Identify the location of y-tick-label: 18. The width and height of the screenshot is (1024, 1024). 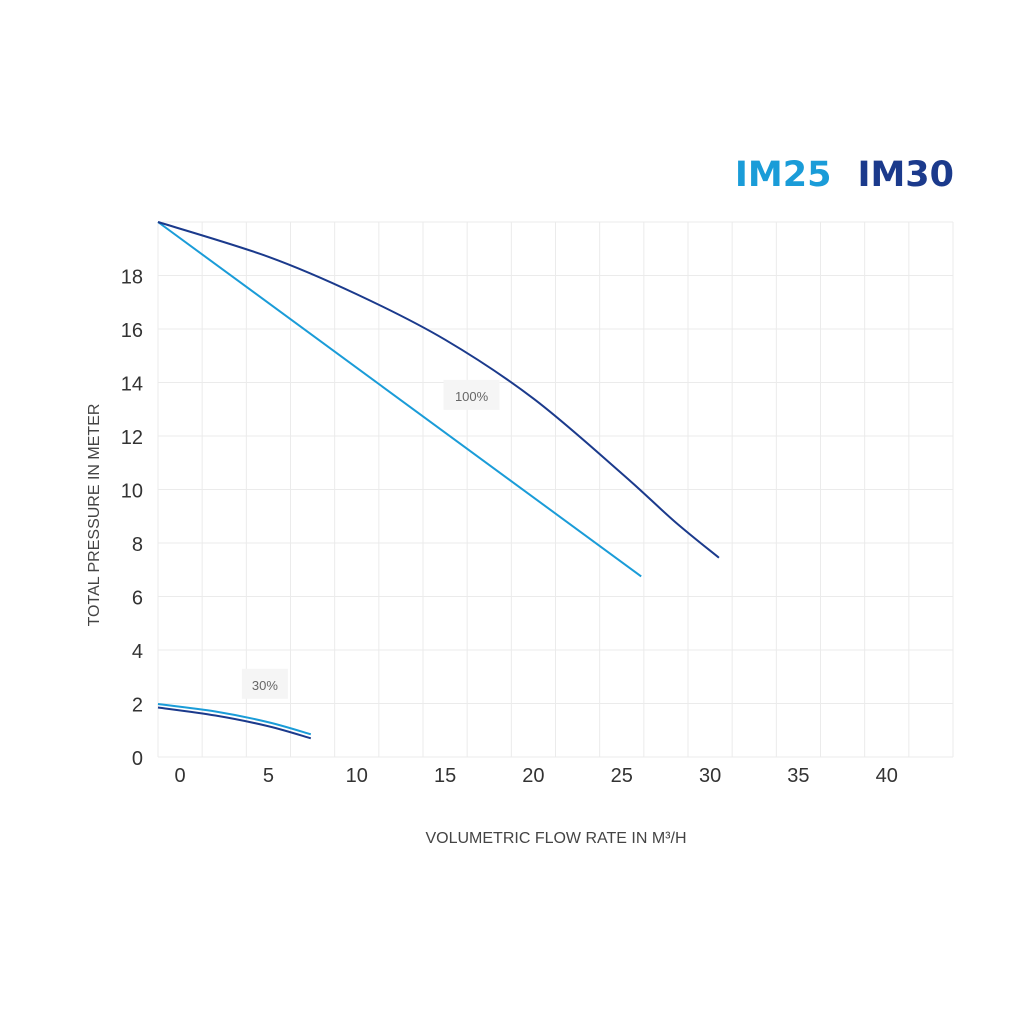
(132, 278).